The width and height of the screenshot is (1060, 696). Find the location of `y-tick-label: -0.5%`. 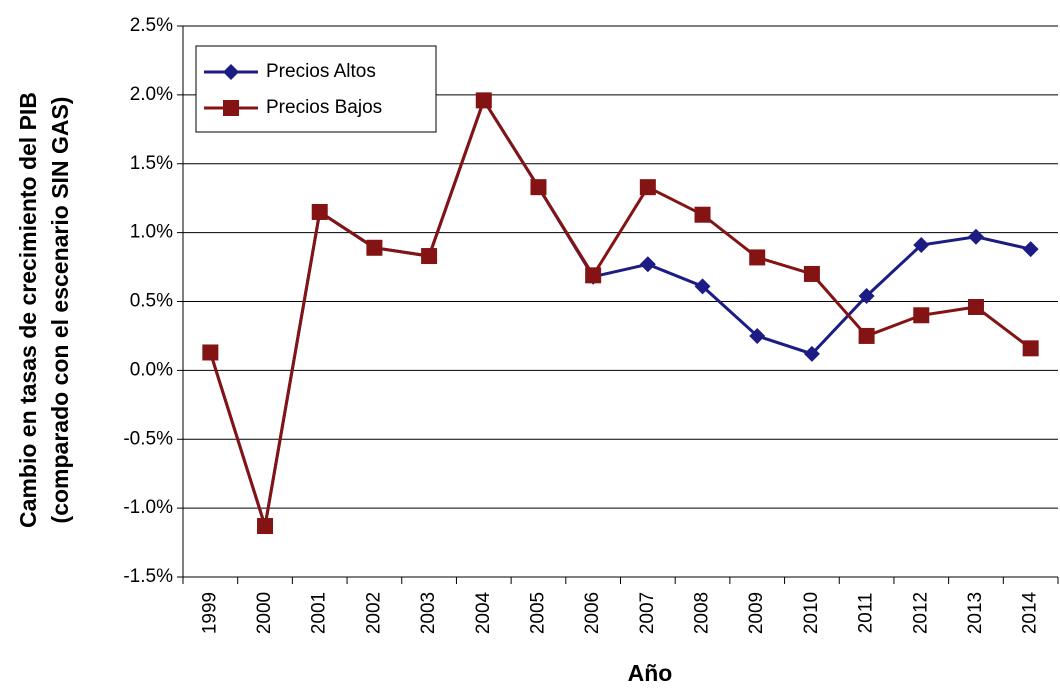

y-tick-label: -0.5% is located at coordinates (148, 438).